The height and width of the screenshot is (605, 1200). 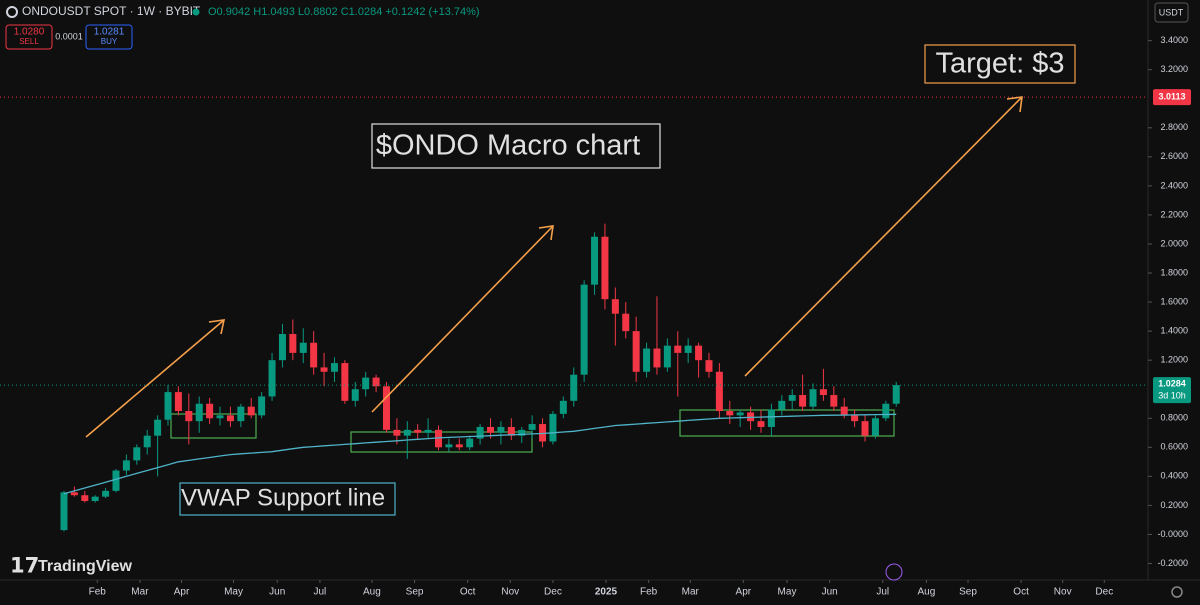 I want to click on y-tick-label: 1.8000, so click(x=1174, y=272).